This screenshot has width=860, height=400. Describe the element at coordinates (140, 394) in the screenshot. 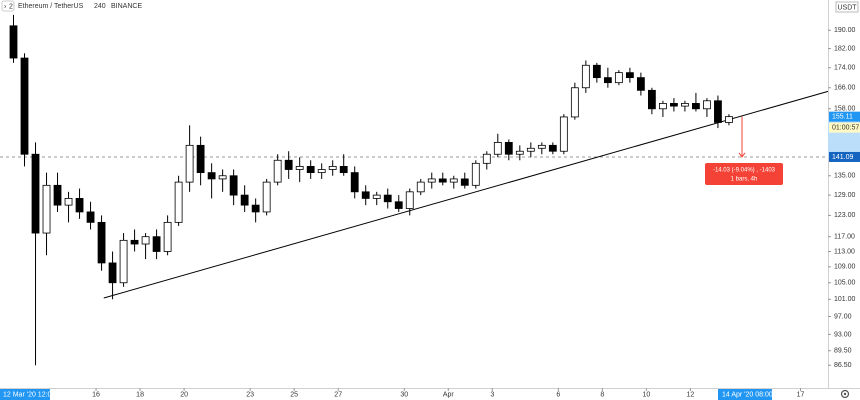

I see `x-tick-label: 18` at that location.